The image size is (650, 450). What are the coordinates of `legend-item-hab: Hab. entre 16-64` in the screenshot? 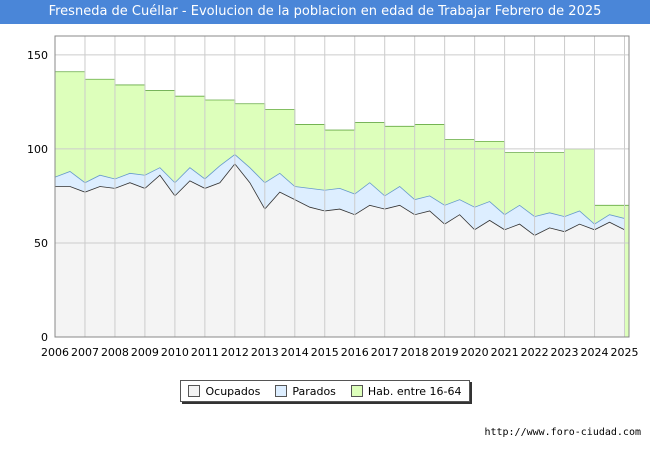 It's located at (406, 391).